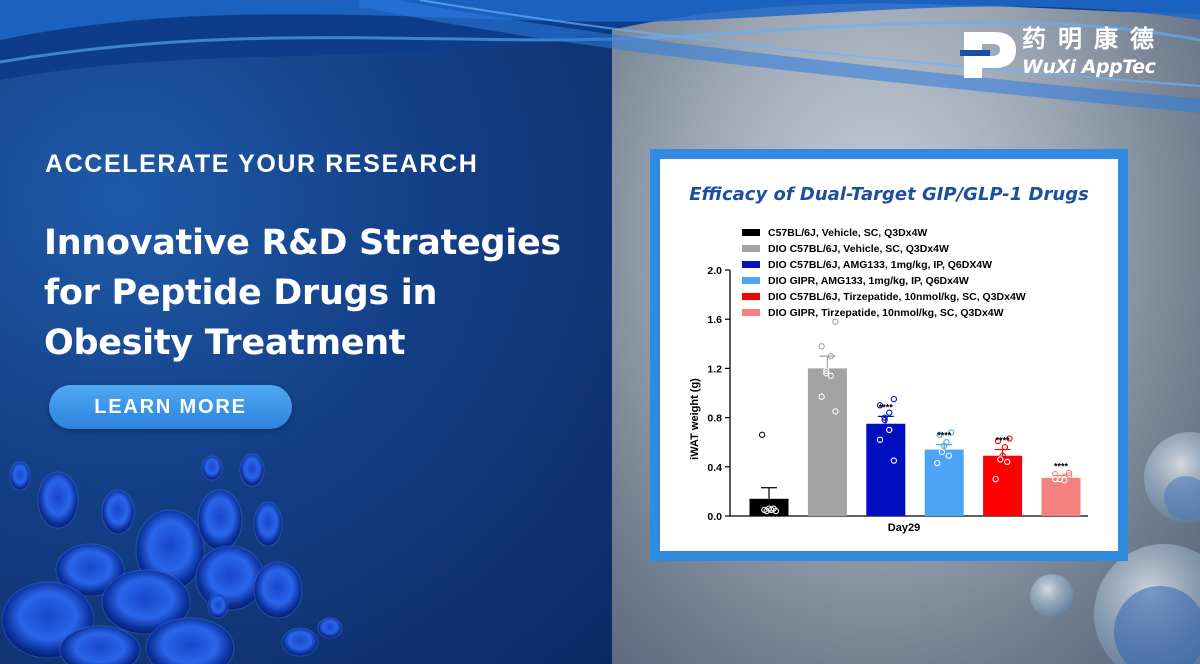 The image size is (1200, 664). What do you see at coordinates (714, 369) in the screenshot?
I see `y-tick-label: 1.2` at bounding box center [714, 369].